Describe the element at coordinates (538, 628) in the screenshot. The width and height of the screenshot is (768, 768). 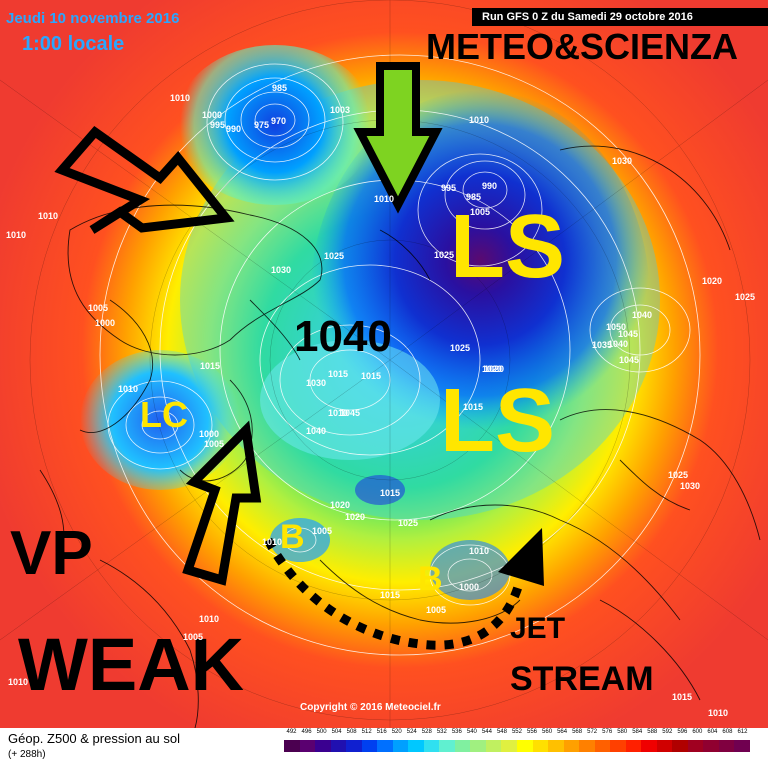
I see `label-jet: JET` at that location.